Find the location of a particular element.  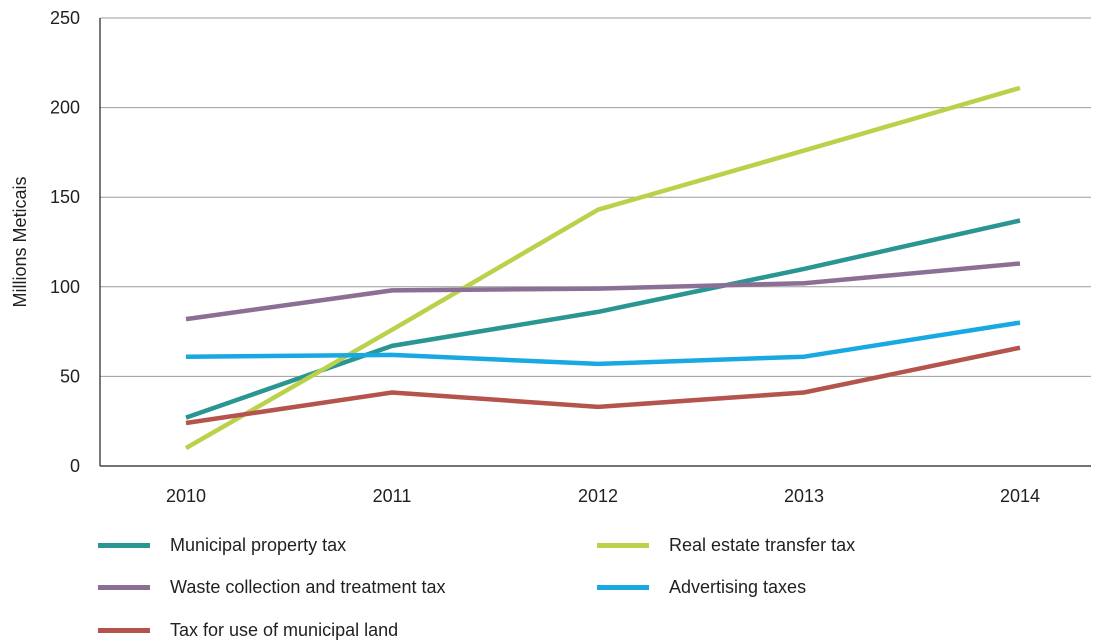

x-tick-label: 2012 is located at coordinates (598, 496).